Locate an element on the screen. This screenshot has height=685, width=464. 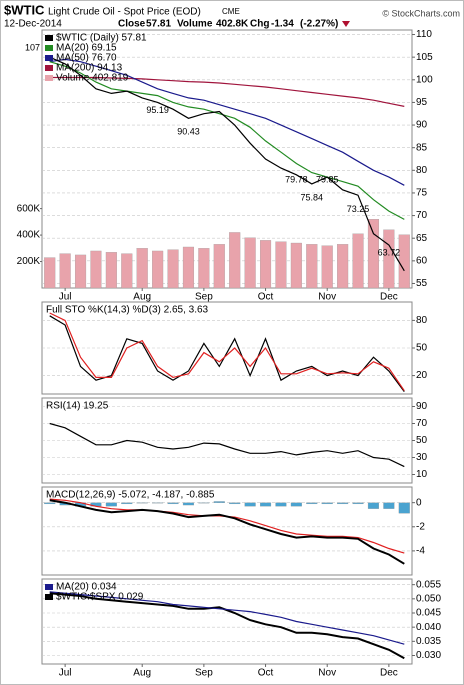
down-arrow is located at coordinates (346, 24).